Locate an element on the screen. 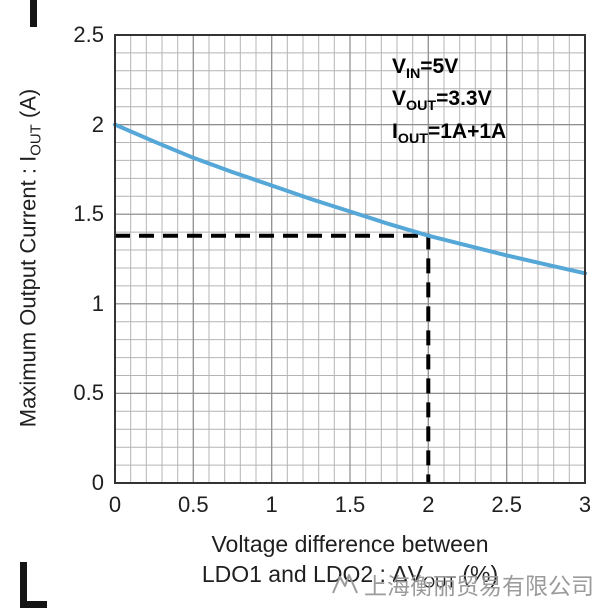  annotation-line-vout: VOUT=3.3V is located at coordinates (442, 101).